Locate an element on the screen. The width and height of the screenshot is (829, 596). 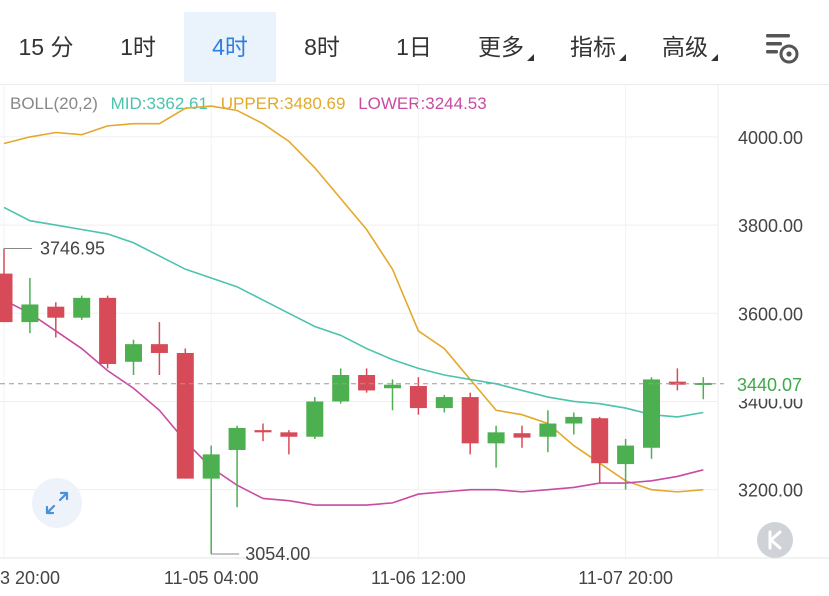
boll-upper: UPPER:3480.69 is located at coordinates (283, 103).